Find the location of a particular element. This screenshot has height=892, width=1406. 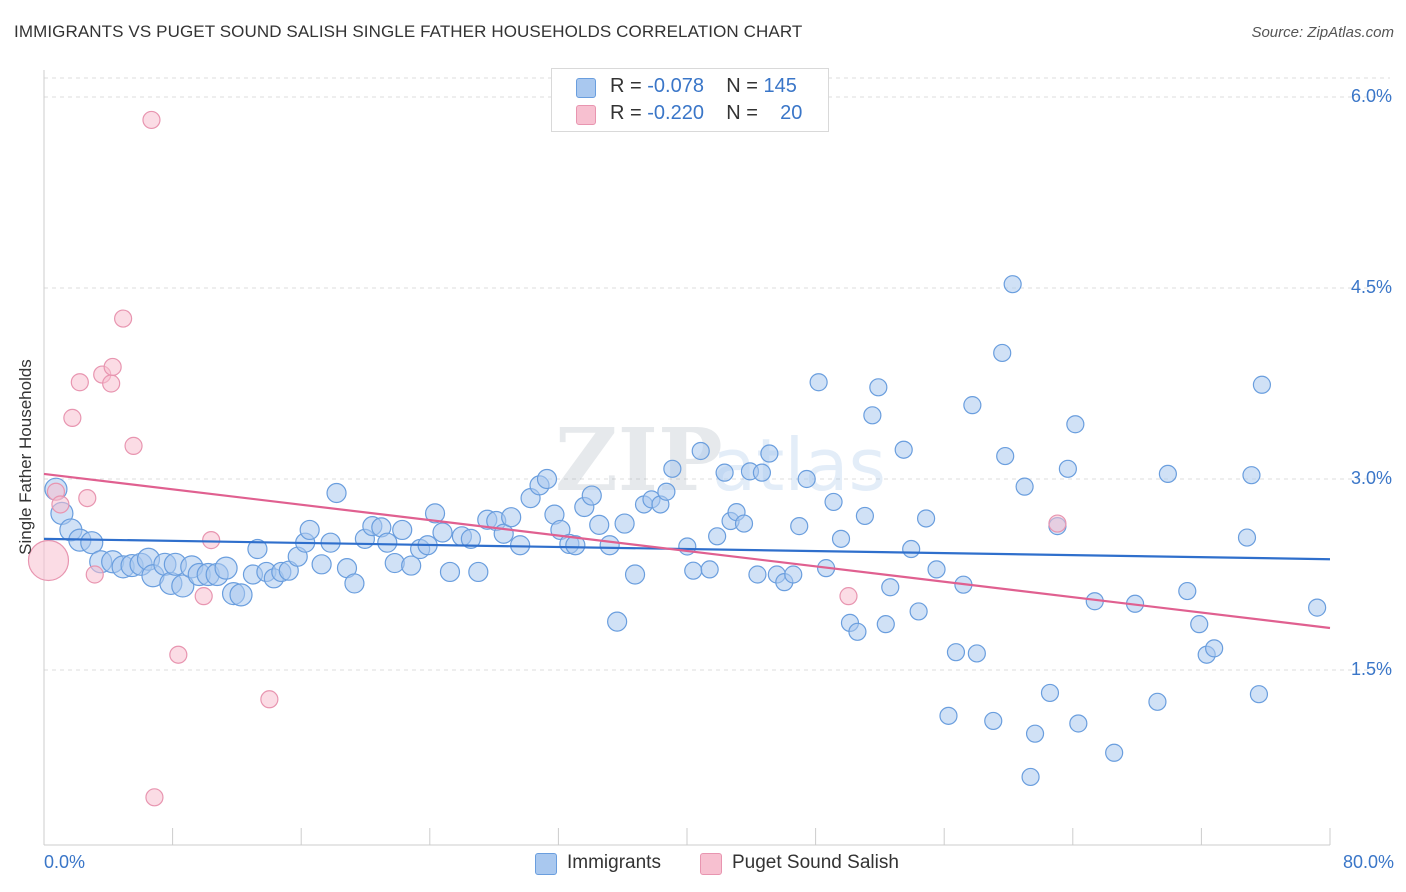

zipatlas-watermark: ZIP atlas is located at coordinates (720, 460).